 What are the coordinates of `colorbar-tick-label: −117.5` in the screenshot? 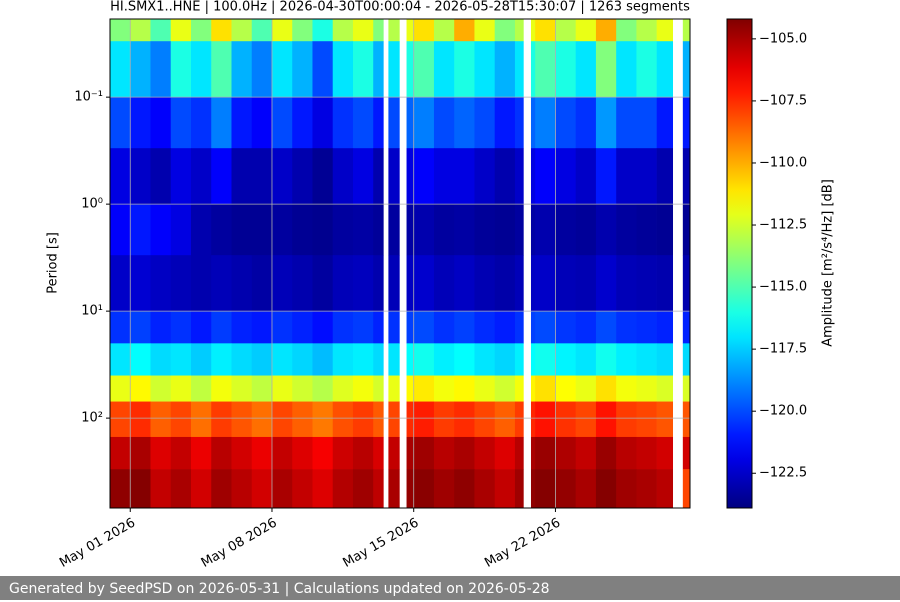 It's located at (783, 349).